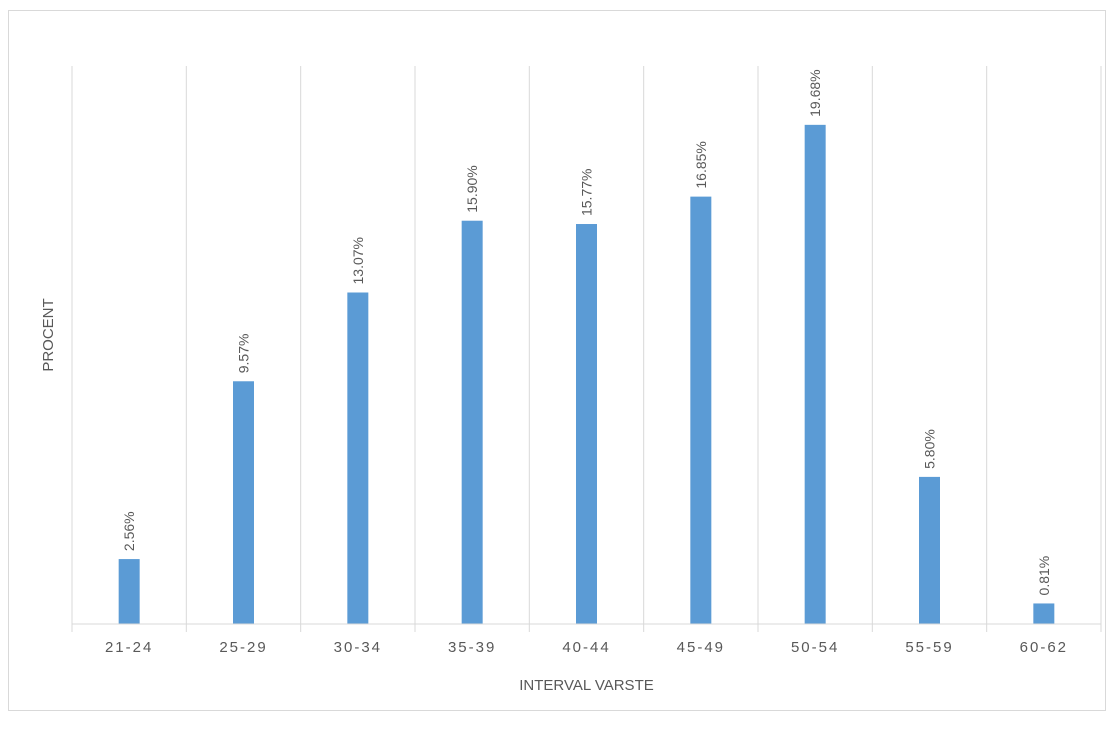  What do you see at coordinates (1044, 647) in the screenshot?
I see `x-tick-label: 60-62` at bounding box center [1044, 647].